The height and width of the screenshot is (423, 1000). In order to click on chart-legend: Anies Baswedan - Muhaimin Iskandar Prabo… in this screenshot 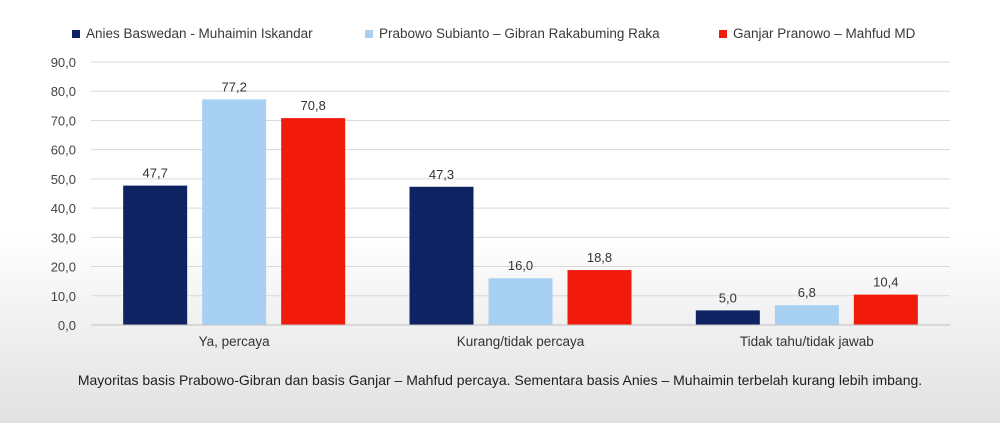, I will do `click(500, 35)`.